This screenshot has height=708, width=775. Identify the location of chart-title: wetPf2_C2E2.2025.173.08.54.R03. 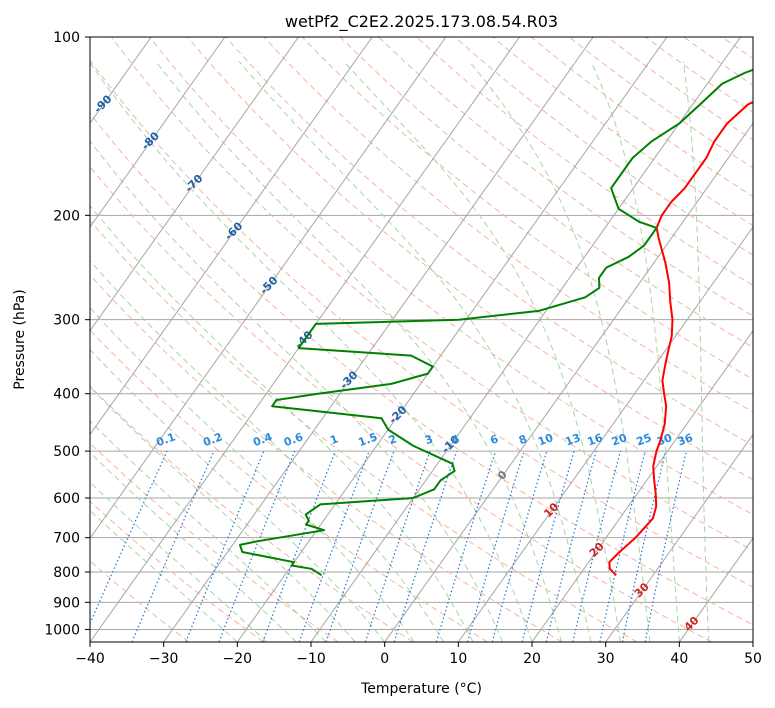
(421, 22).